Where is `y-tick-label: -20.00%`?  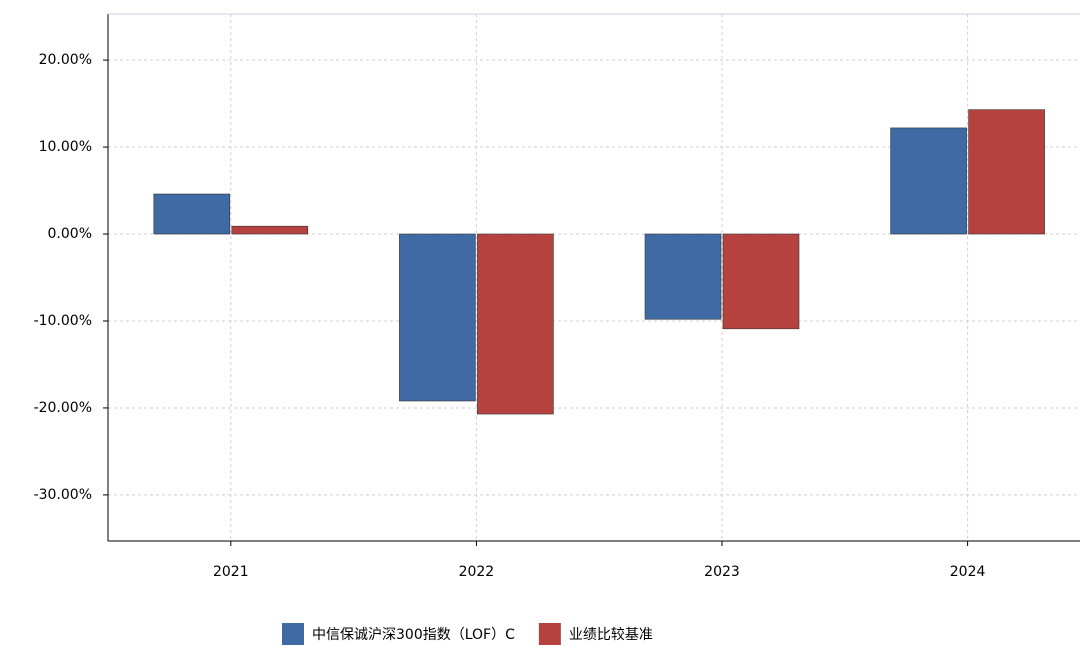
y-tick-label: -20.00% is located at coordinates (63, 408).